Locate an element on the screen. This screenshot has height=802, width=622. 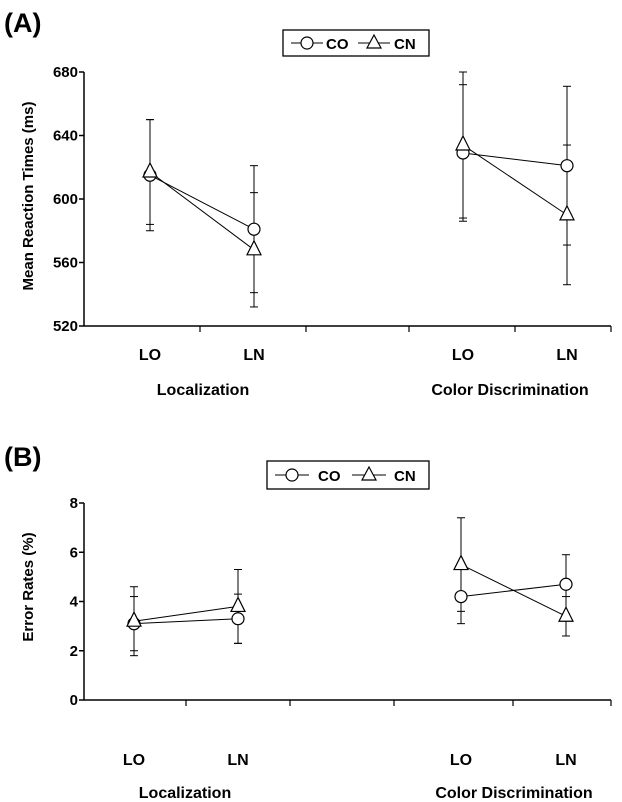
panel-a-legend-cn-marker is located at coordinates (374, 41).